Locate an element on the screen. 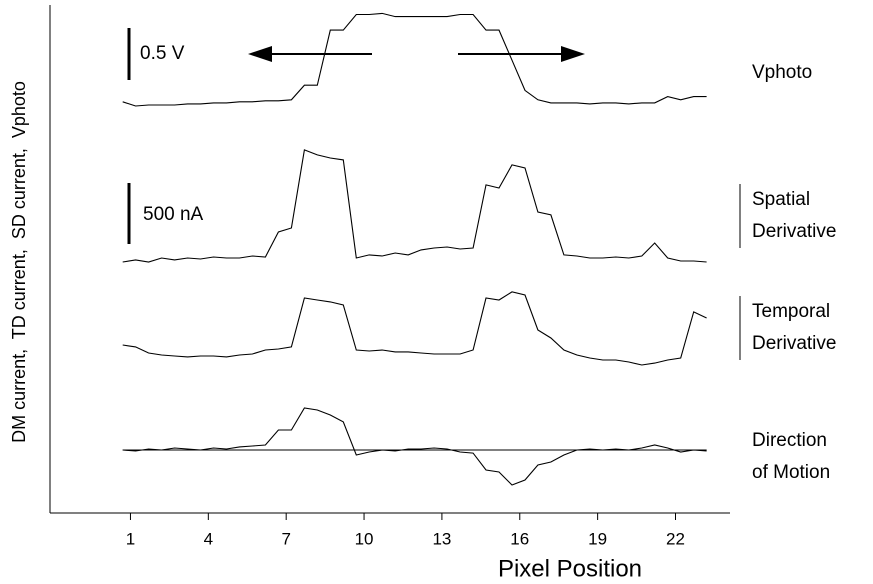 Image resolution: width=873 pixels, height=584 pixels. x-tick-label: 4 is located at coordinates (208, 538).